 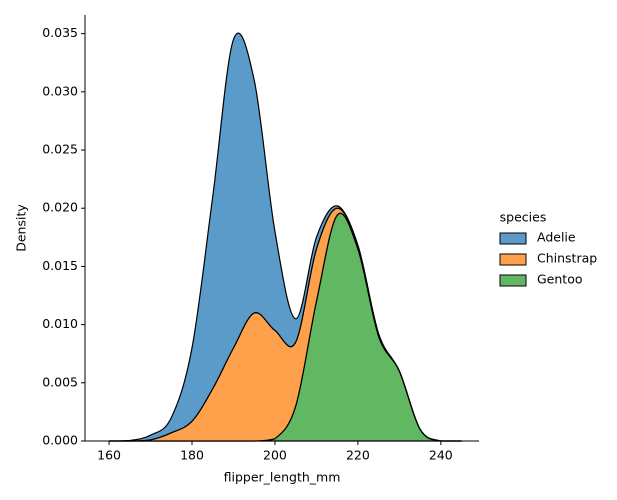 What do you see at coordinates (441, 455) in the screenshot?
I see `x-tick-label: 240` at bounding box center [441, 455].